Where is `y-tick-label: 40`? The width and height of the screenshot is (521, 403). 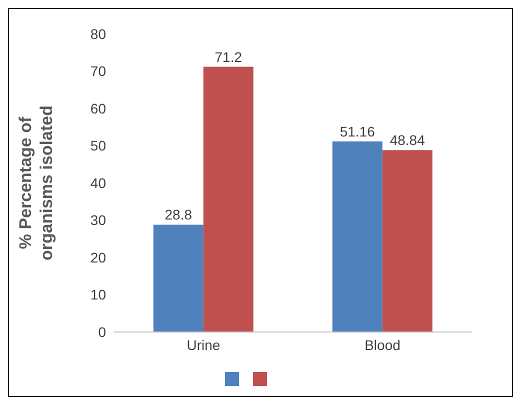
y-tick-label: 40 is located at coordinates (98, 182).